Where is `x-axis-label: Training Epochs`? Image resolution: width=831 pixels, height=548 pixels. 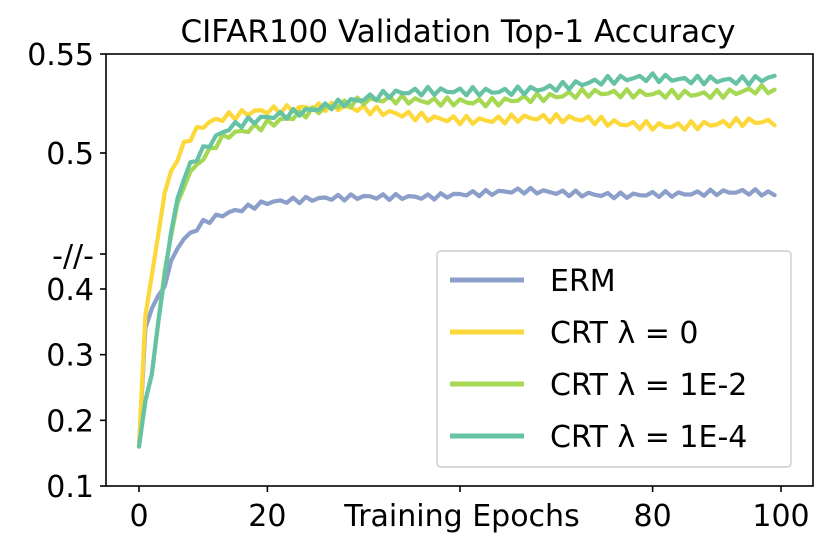
x-axis-label: Training Epochs is located at coordinates (461, 516).